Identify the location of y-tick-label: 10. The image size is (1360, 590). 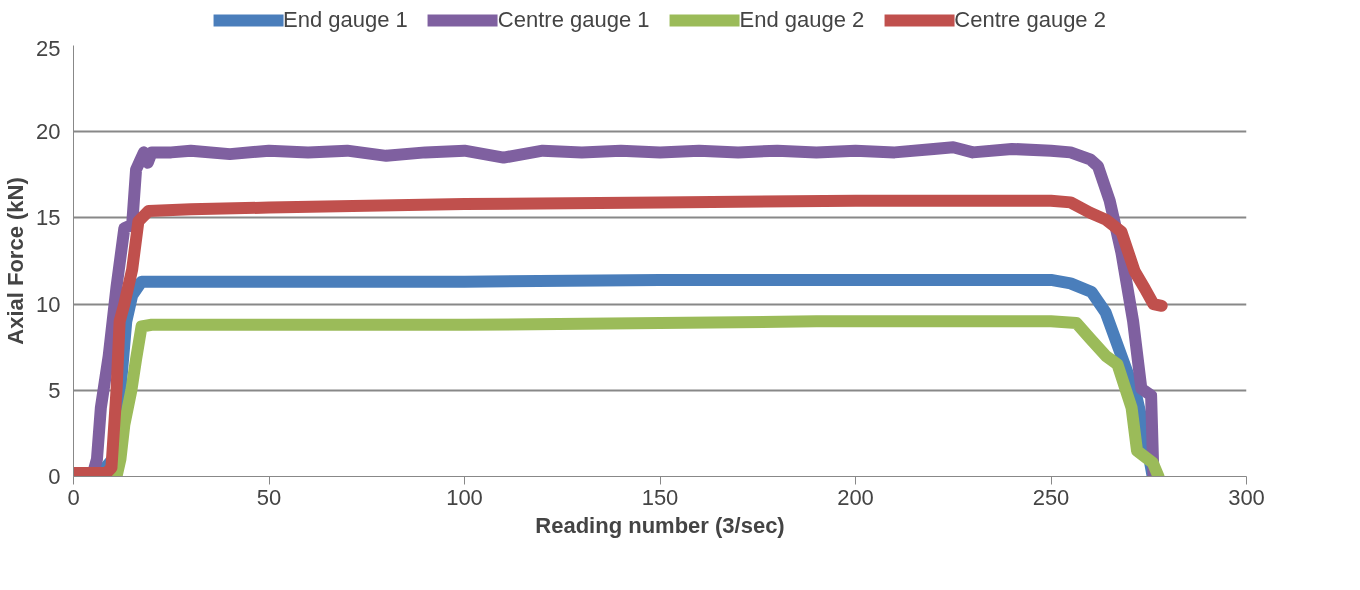
(48, 304).